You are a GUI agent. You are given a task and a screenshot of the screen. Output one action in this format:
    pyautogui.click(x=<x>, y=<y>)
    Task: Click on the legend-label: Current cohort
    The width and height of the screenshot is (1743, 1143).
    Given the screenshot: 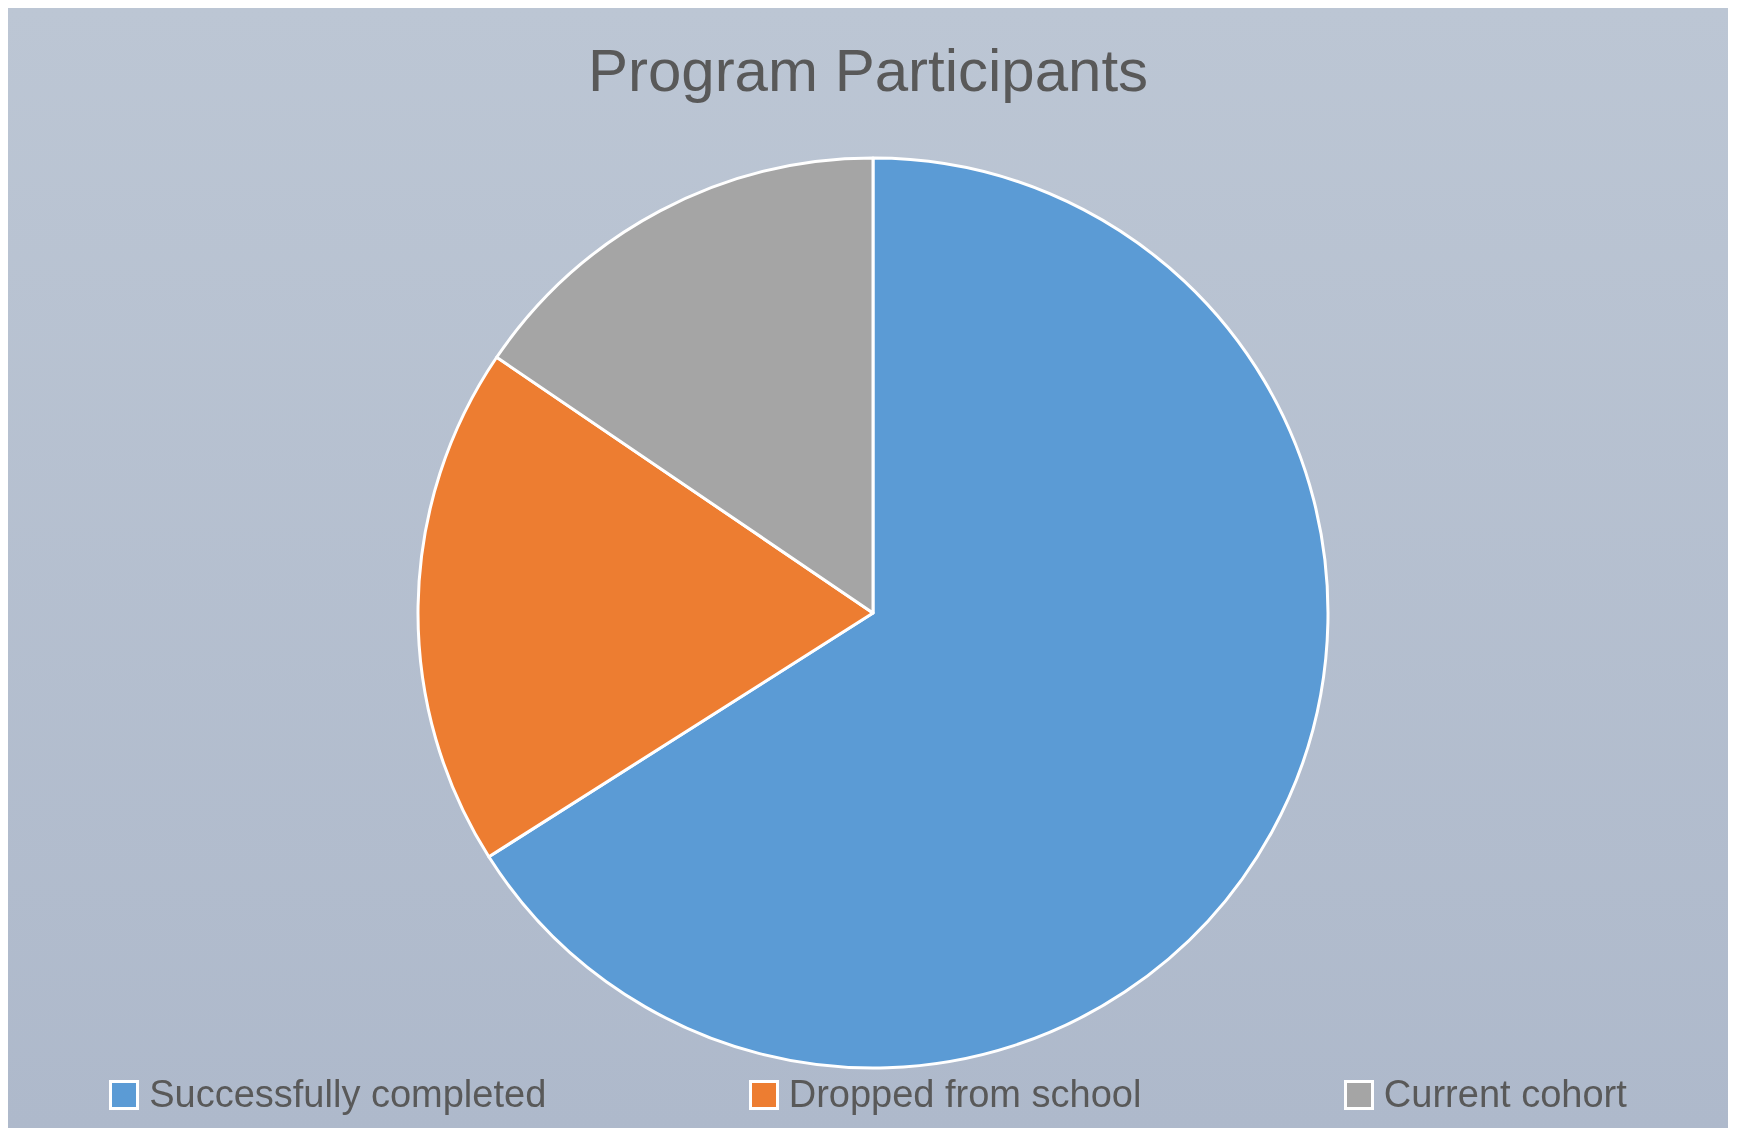 What is the action you would take?
    pyautogui.click(x=1505, y=1094)
    